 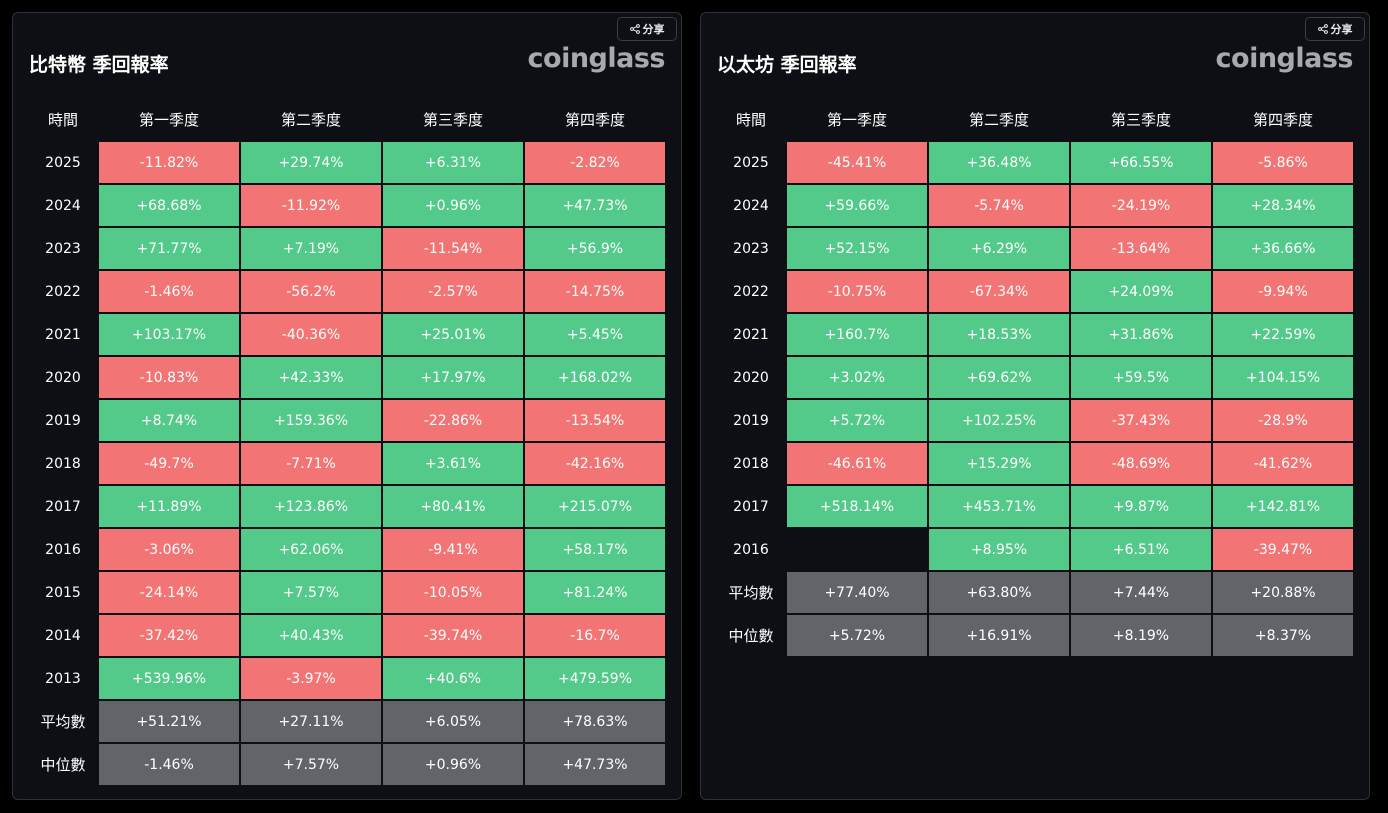 What do you see at coordinates (347, 463) in the screenshot?
I see `table-row: 2018 -49.7% -7.71% +3.61% -42.16%` at bounding box center [347, 463].